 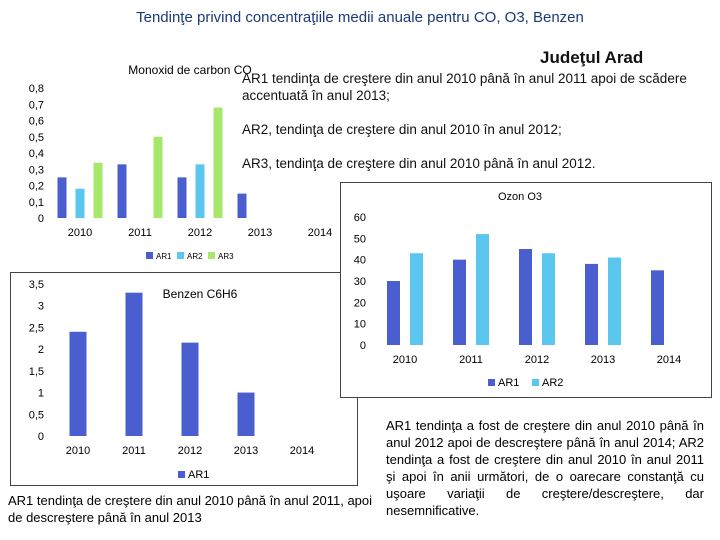 I want to click on y-tick-label: 0,1, so click(x=36, y=203).